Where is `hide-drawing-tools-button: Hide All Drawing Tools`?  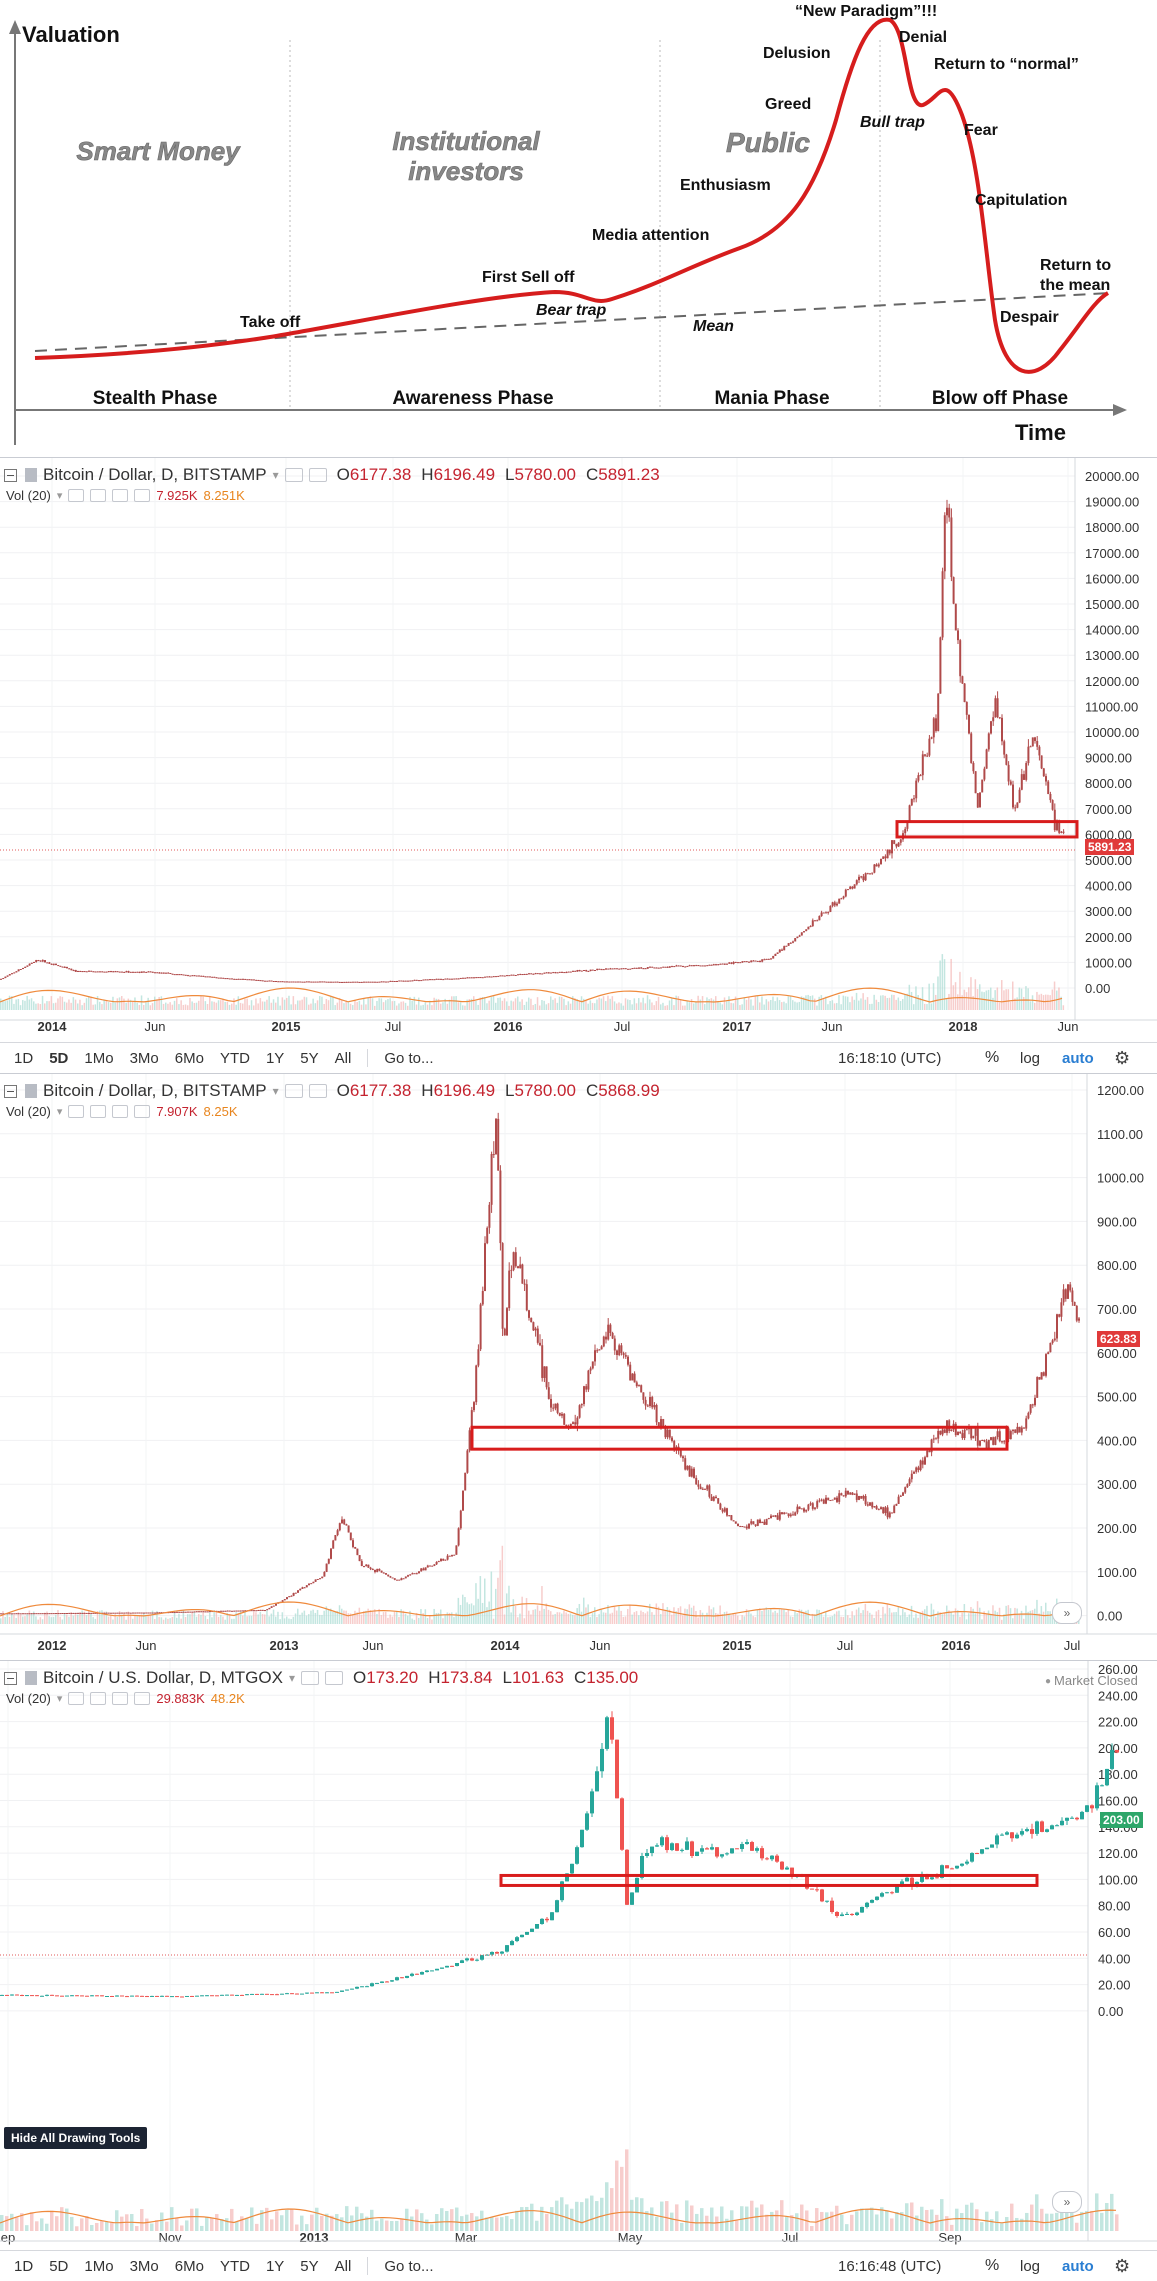 hide-drawing-tools-button: Hide All Drawing Tools is located at coordinates (76, 2138).